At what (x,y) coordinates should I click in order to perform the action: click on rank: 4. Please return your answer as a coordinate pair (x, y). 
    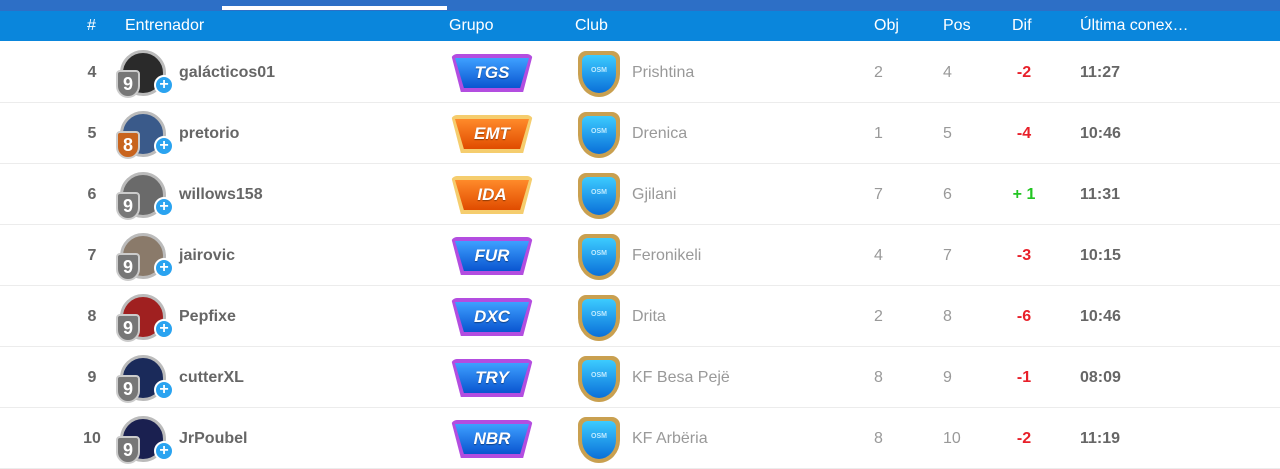
    Looking at the image, I should click on (92, 72).